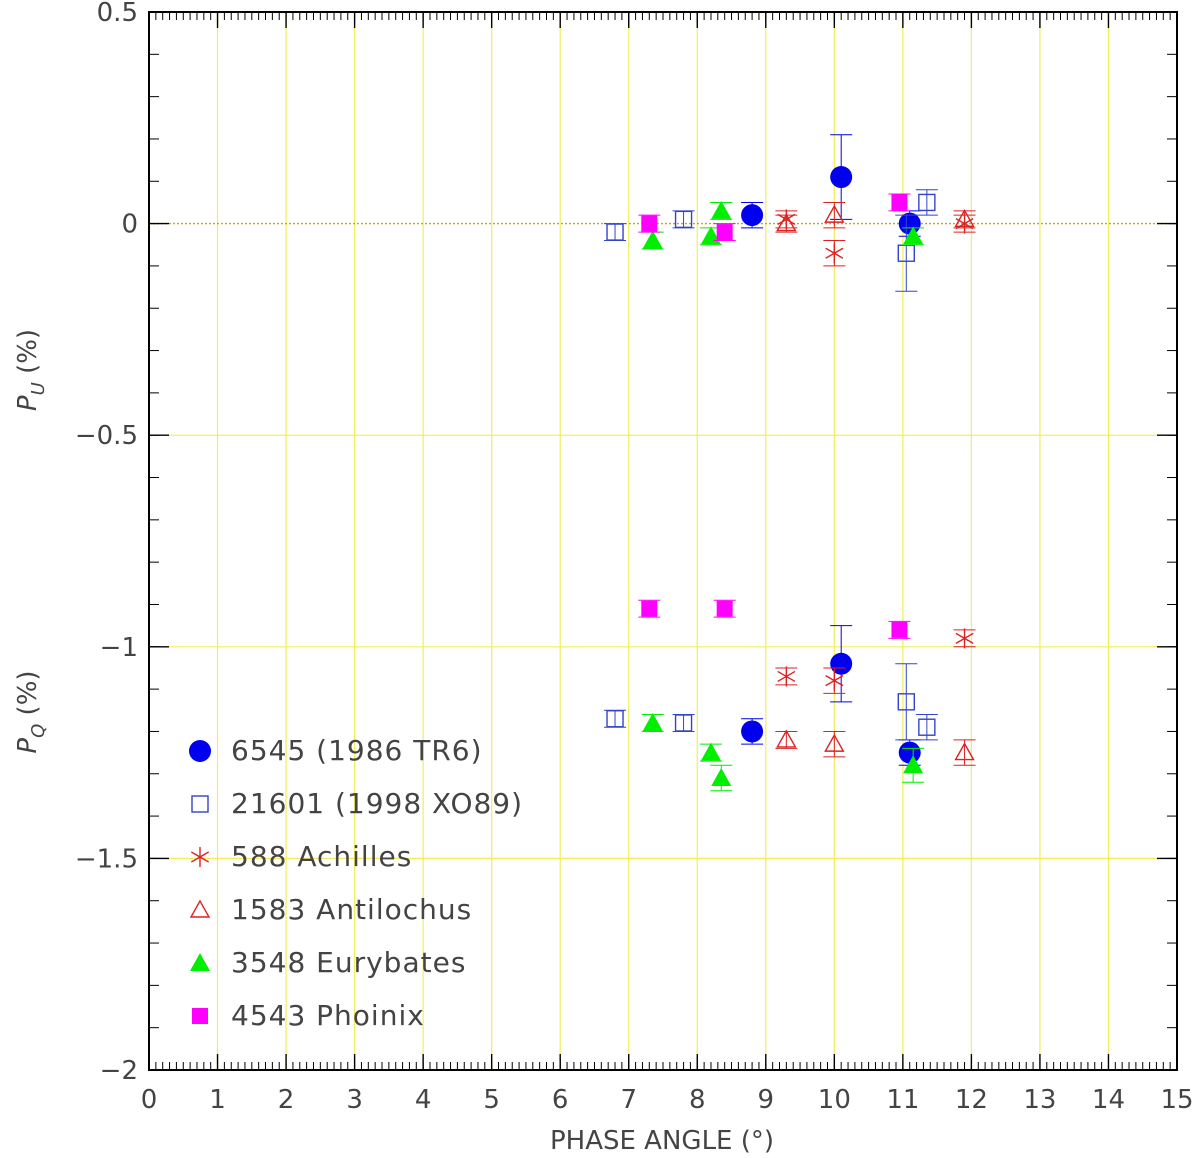 Image resolution: width=1200 pixels, height=1158 pixels. I want to click on x-tick-label-7: 7, so click(628, 1100).